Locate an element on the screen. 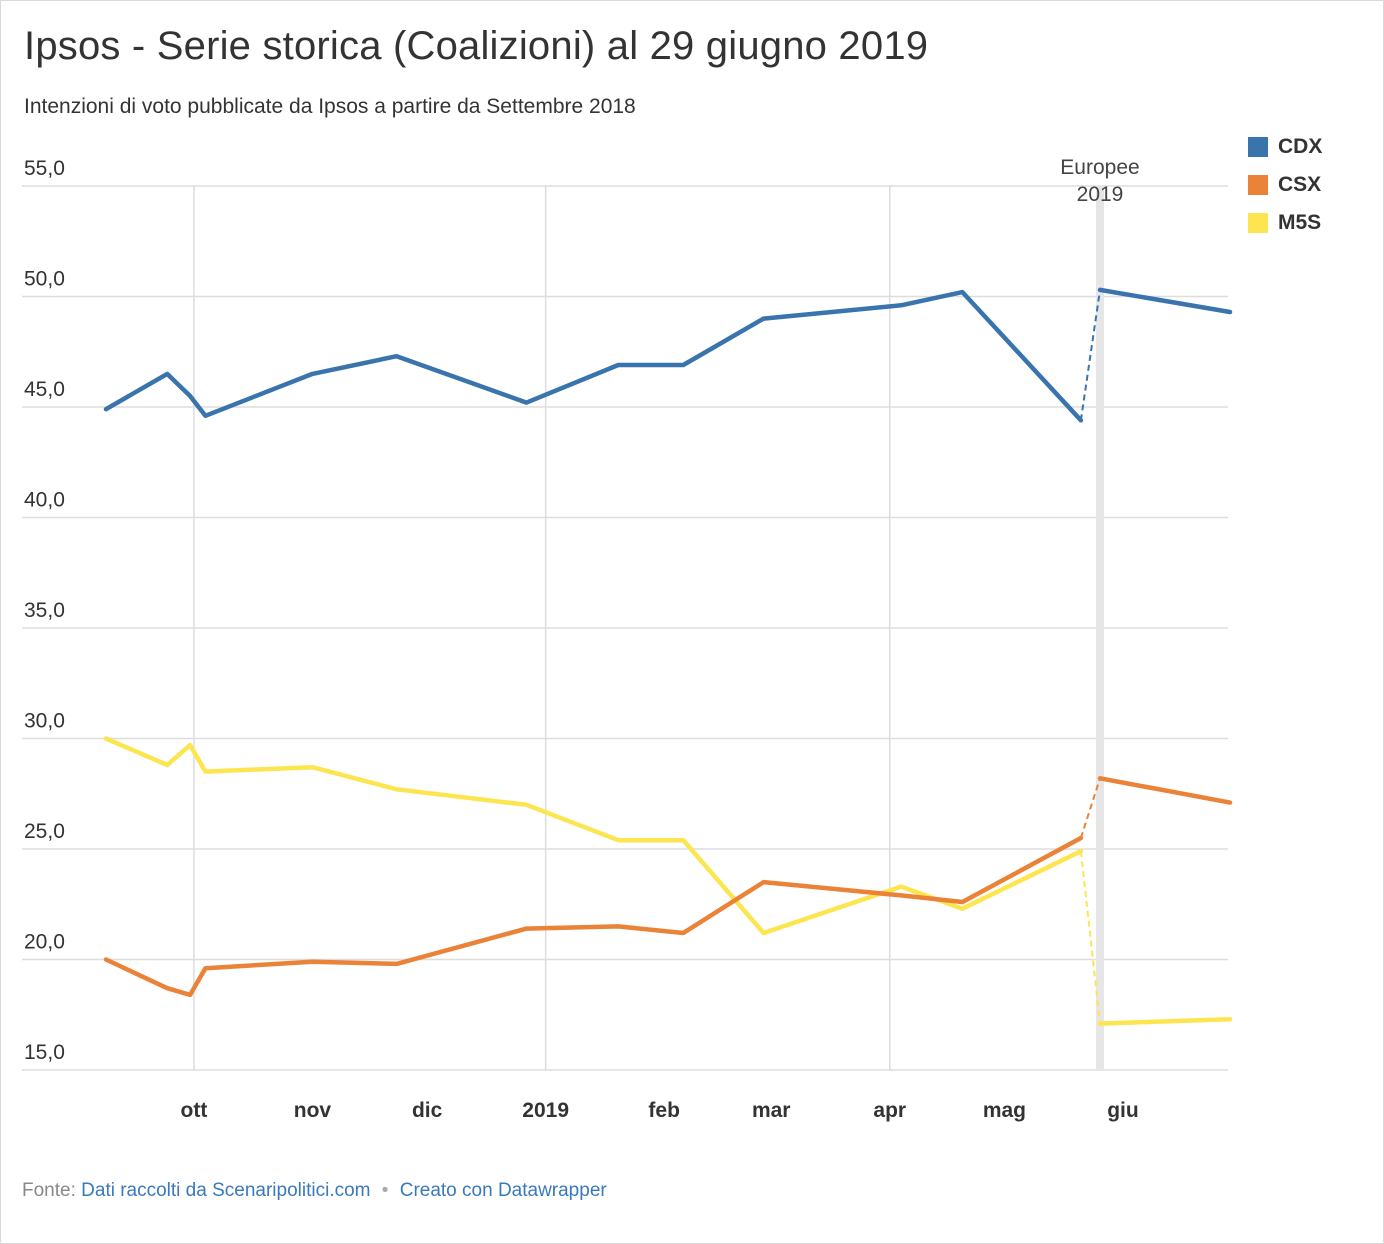 The width and height of the screenshot is (1384, 1244). legend-item-m5s: M5S is located at coordinates (1285, 223).